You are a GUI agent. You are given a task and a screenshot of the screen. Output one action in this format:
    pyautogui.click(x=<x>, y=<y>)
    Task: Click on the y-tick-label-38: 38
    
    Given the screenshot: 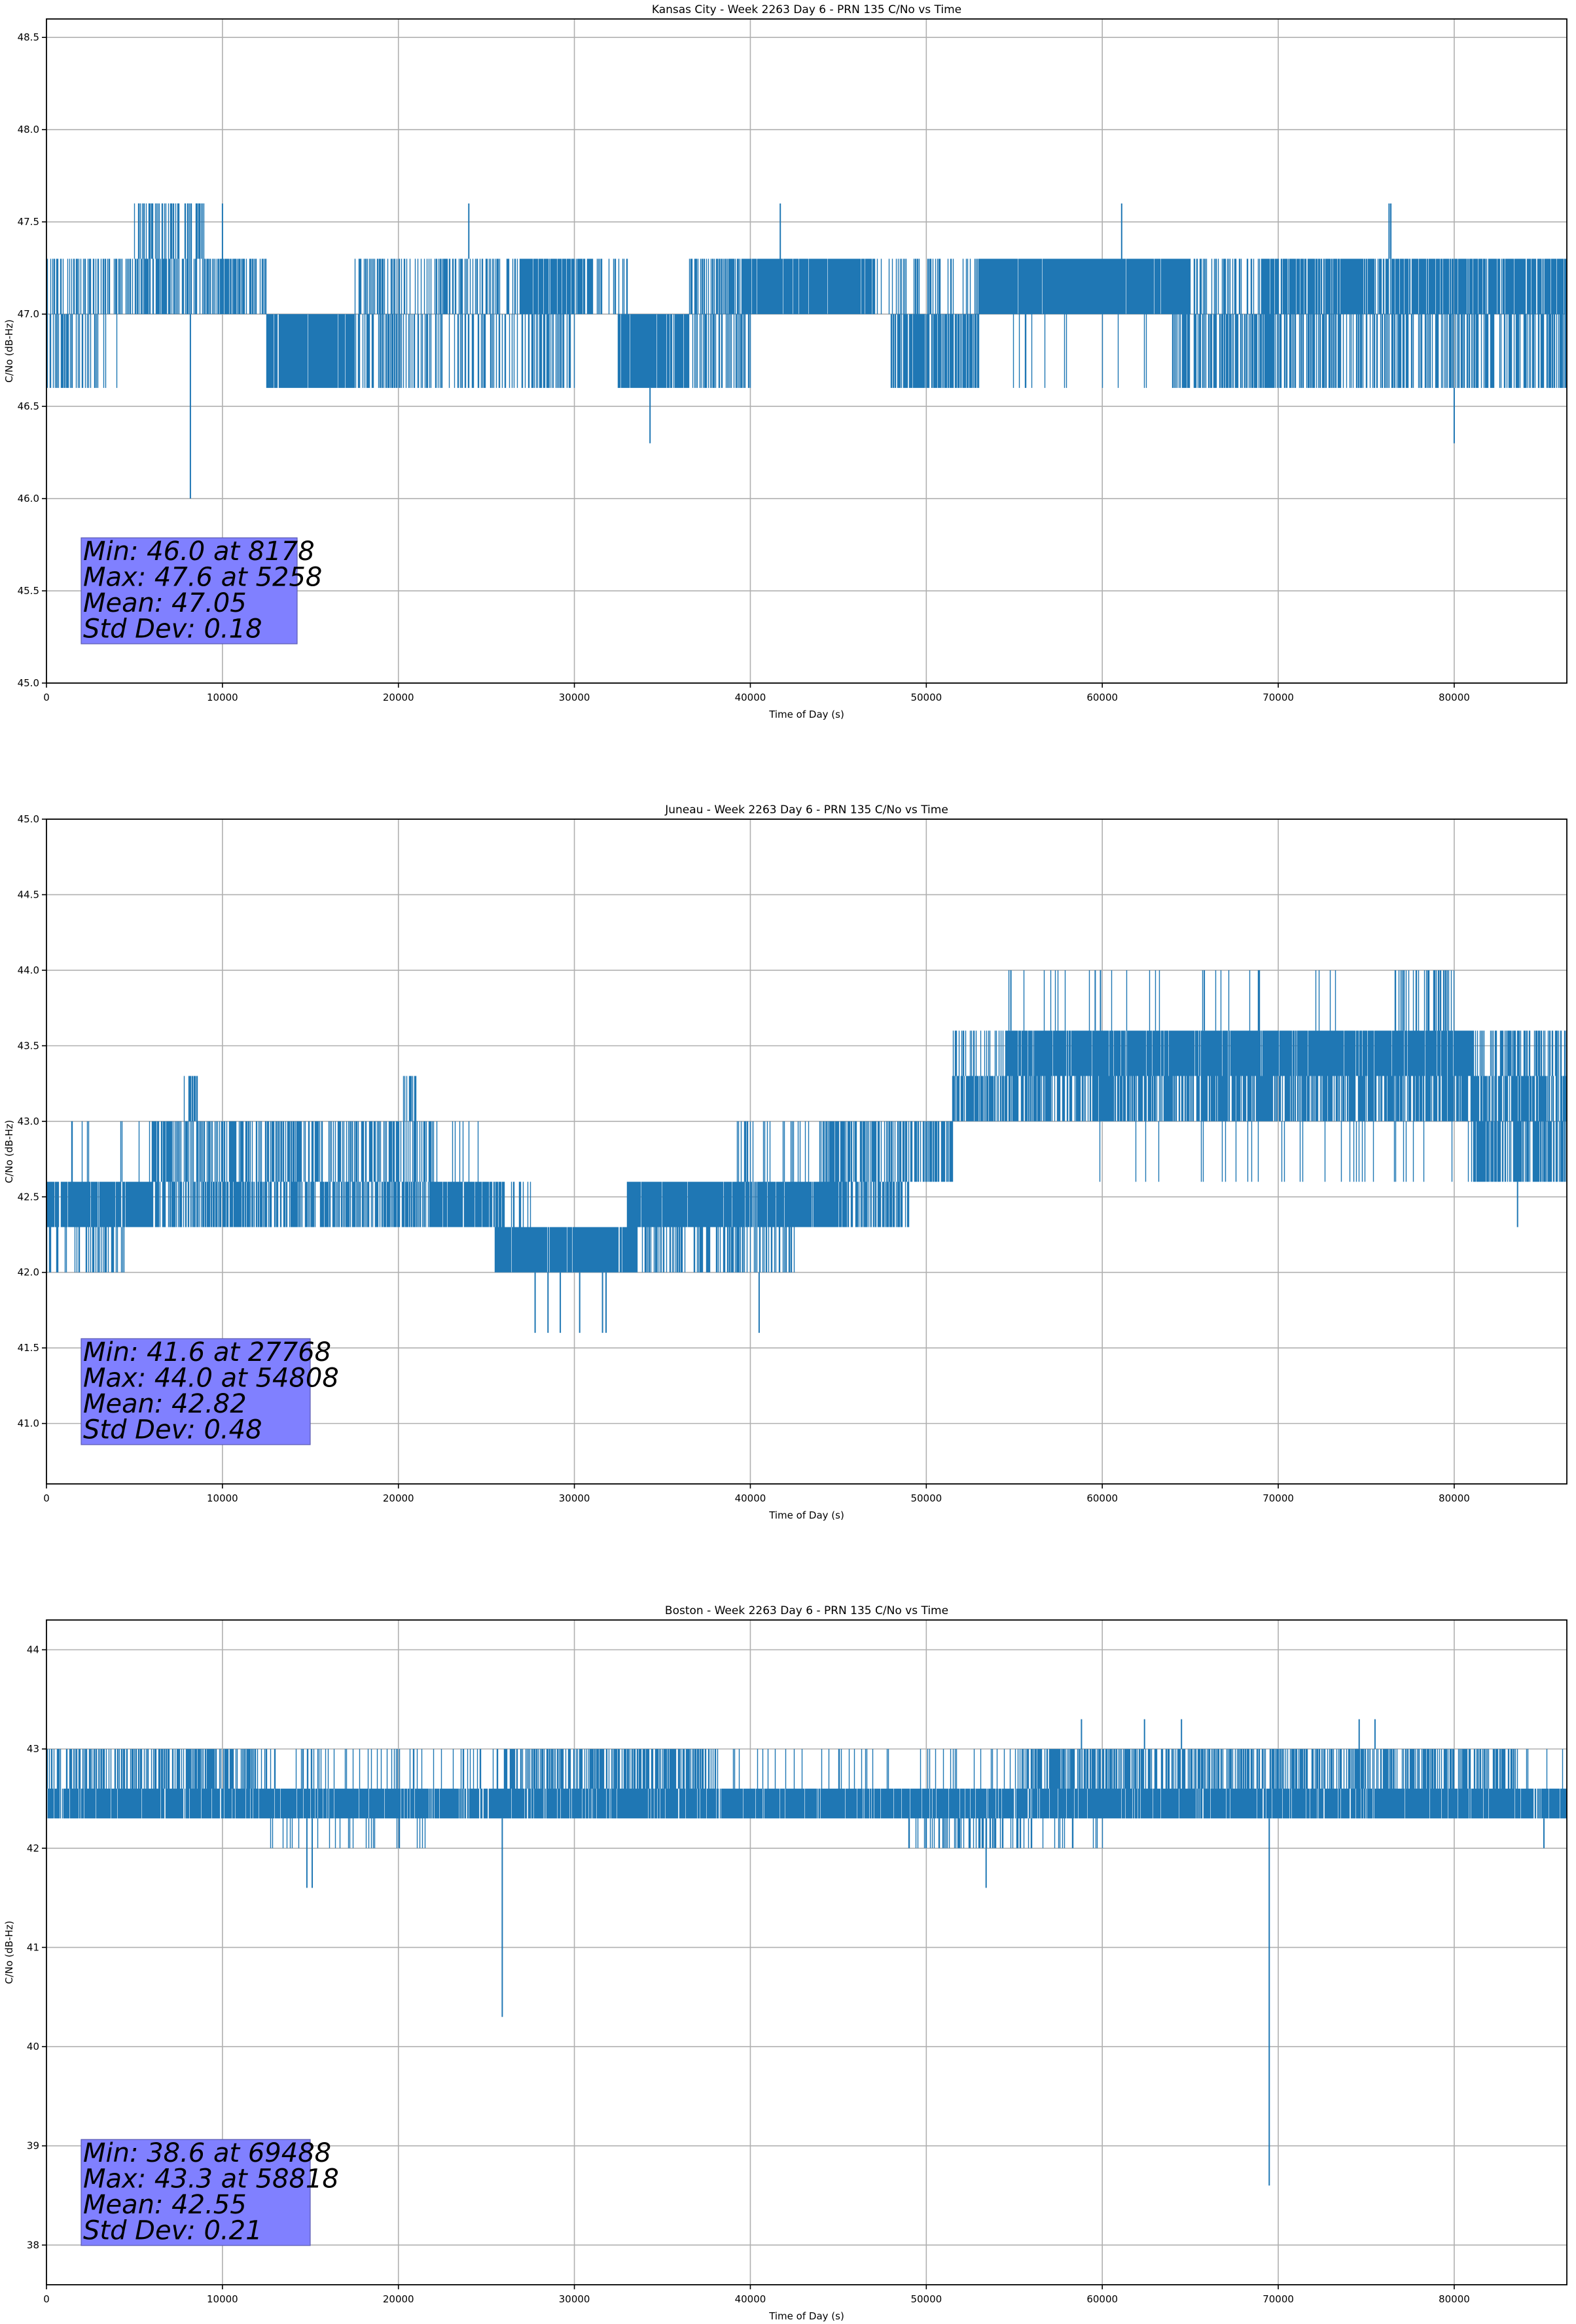 What is the action you would take?
    pyautogui.click(x=33, y=2245)
    